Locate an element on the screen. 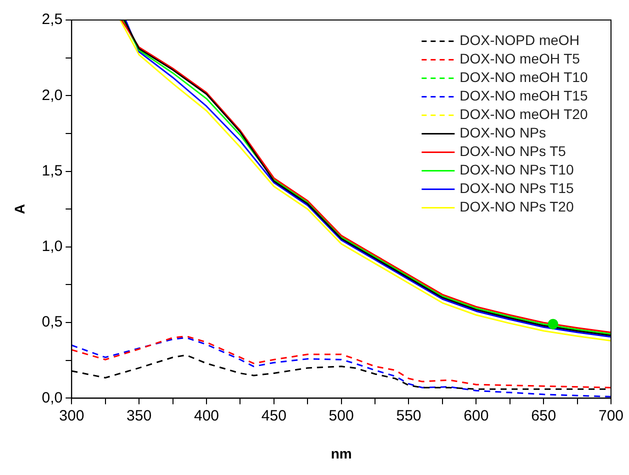 This screenshot has height=475, width=629. x-tick-label: 550 is located at coordinates (409, 415).